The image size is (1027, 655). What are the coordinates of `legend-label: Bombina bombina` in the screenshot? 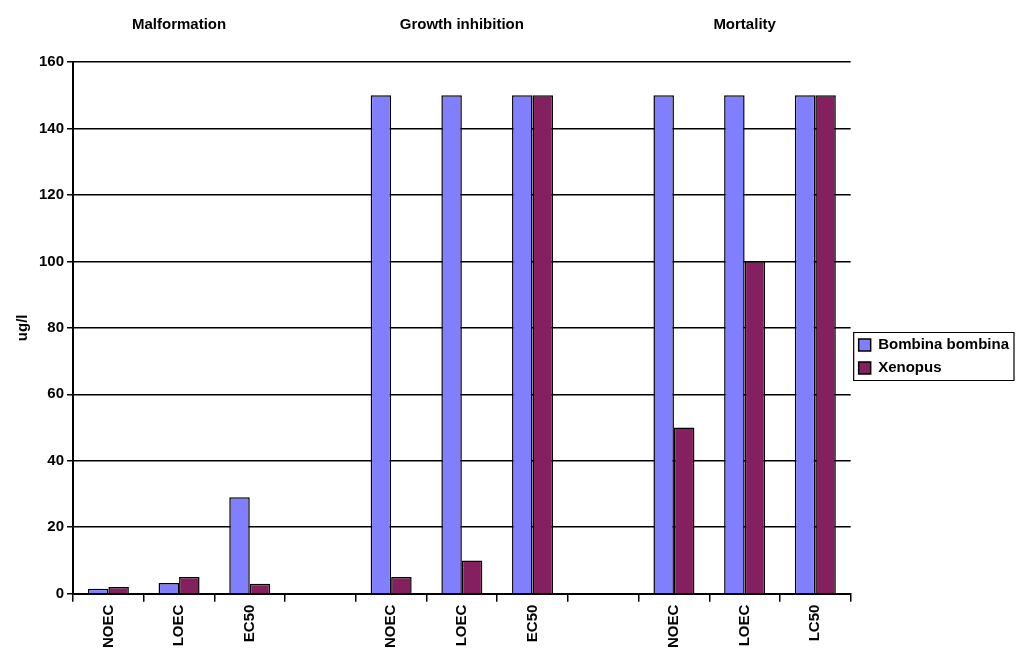 It's located at (944, 344).